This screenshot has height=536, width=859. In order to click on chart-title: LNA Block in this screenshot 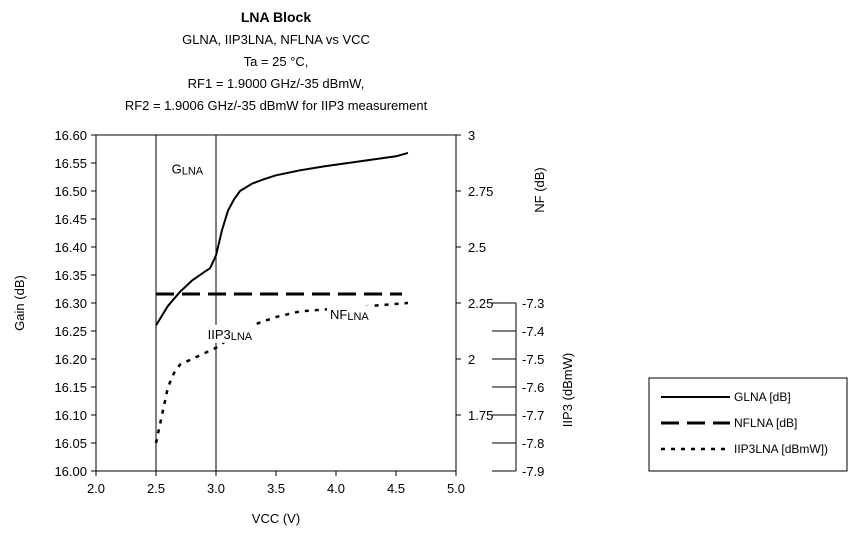, I will do `click(276, 17)`.